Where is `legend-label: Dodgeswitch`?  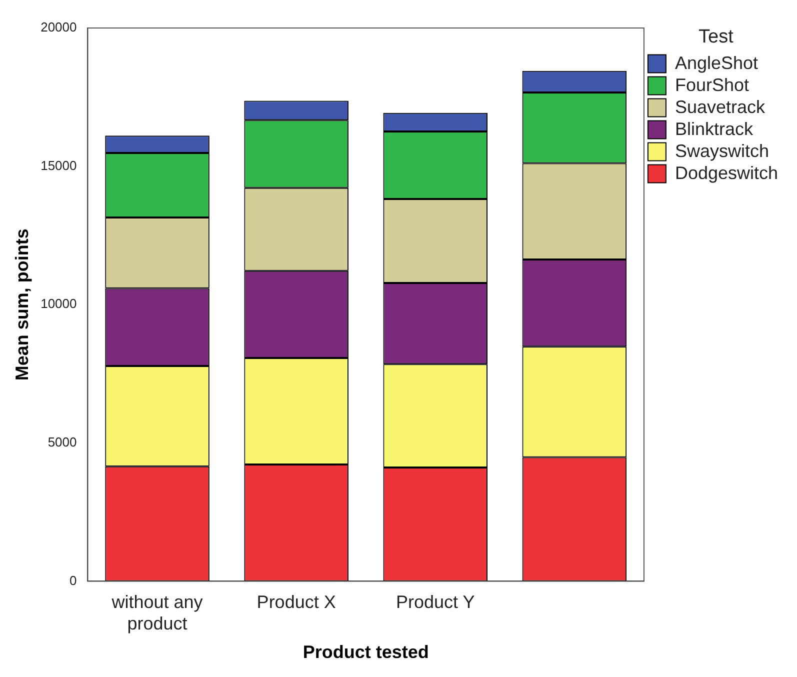 legend-label: Dodgeswitch is located at coordinates (726, 172).